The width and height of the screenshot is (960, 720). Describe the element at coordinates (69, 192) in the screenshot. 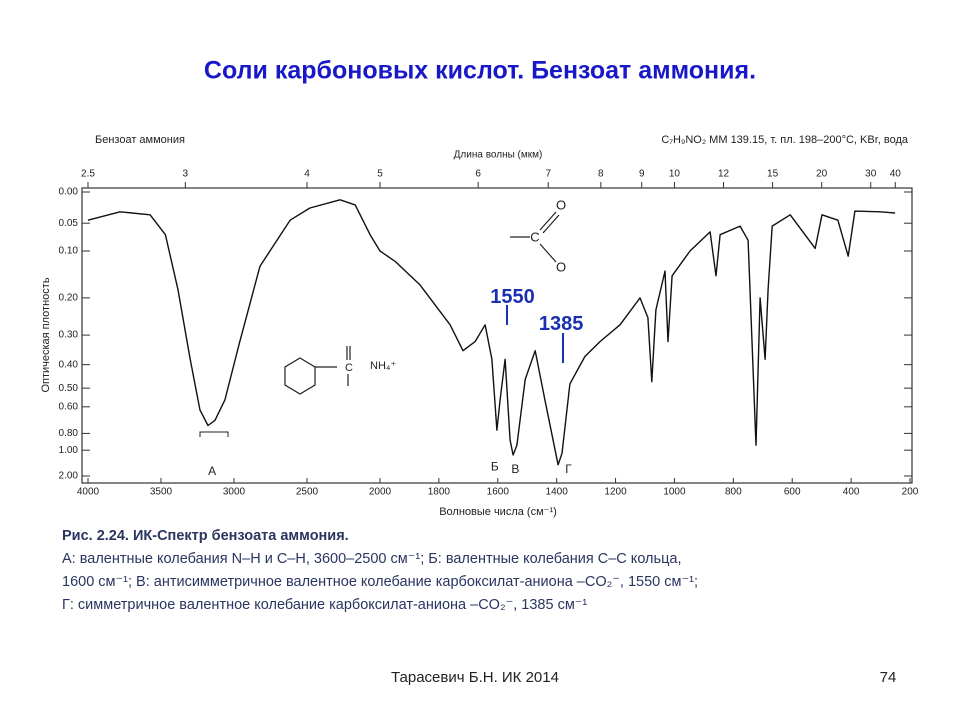

I see `y-tick-label: 0.00` at that location.